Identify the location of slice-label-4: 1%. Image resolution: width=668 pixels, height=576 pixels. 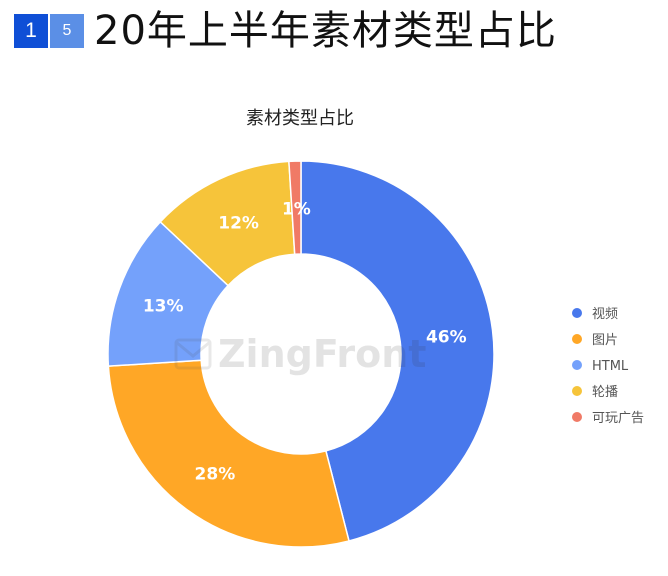
(296, 210).